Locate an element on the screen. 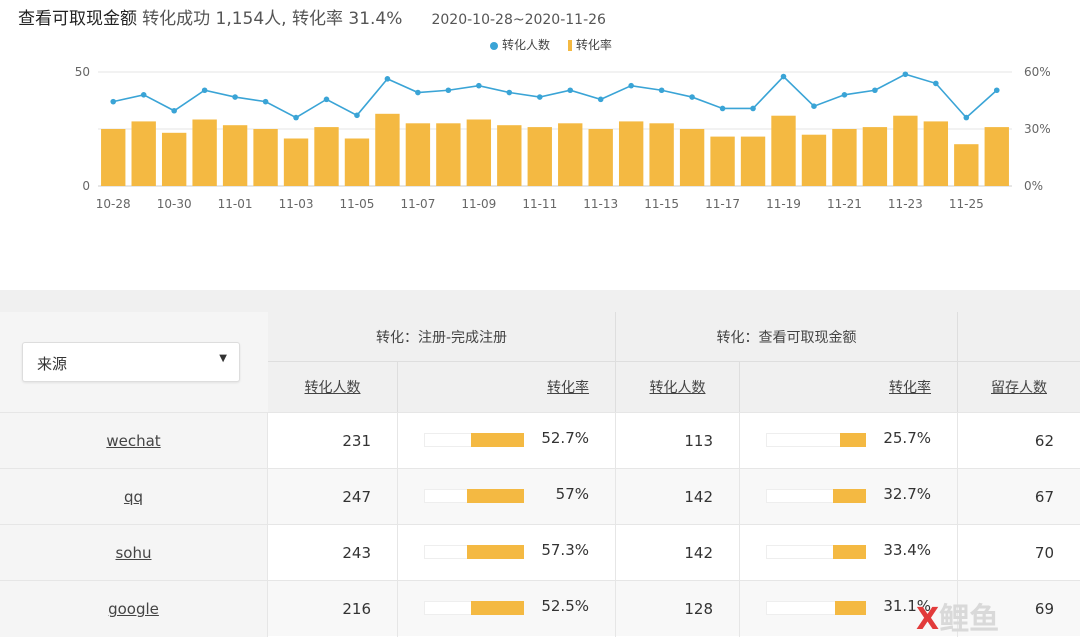 This screenshot has height=640, width=1080. cash-count-text: 142 is located at coordinates (698, 553).